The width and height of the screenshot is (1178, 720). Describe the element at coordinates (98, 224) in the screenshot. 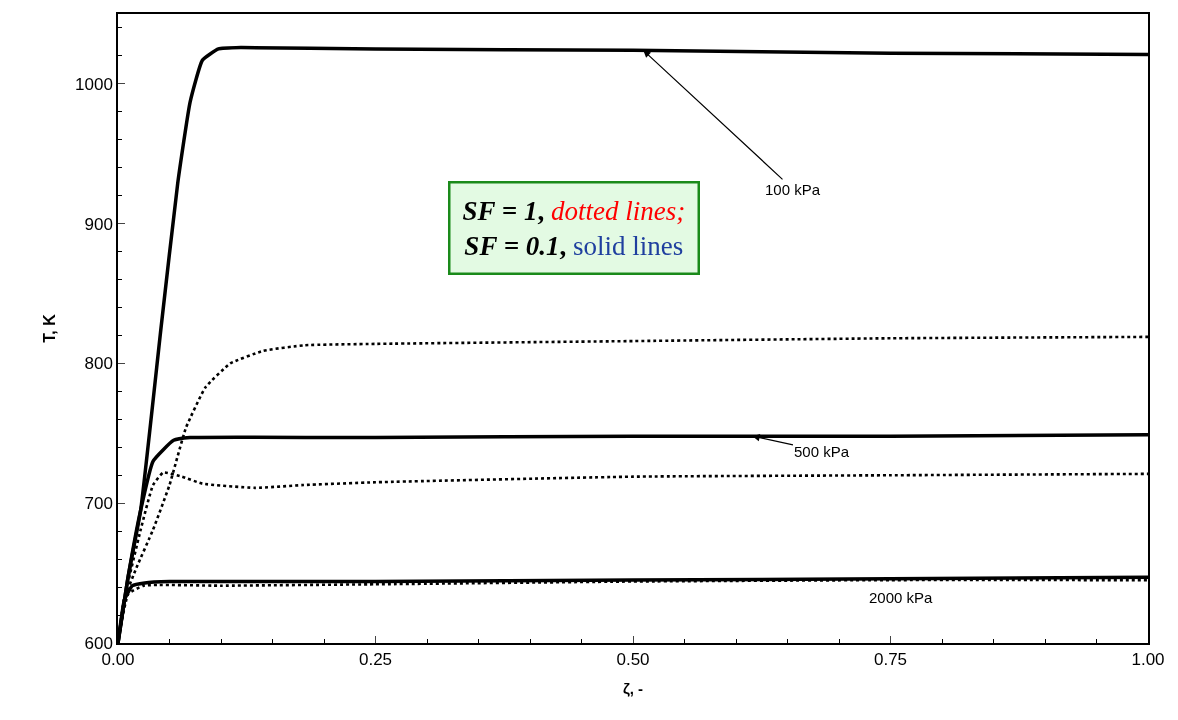

I see `y-tick-label: 900` at that location.